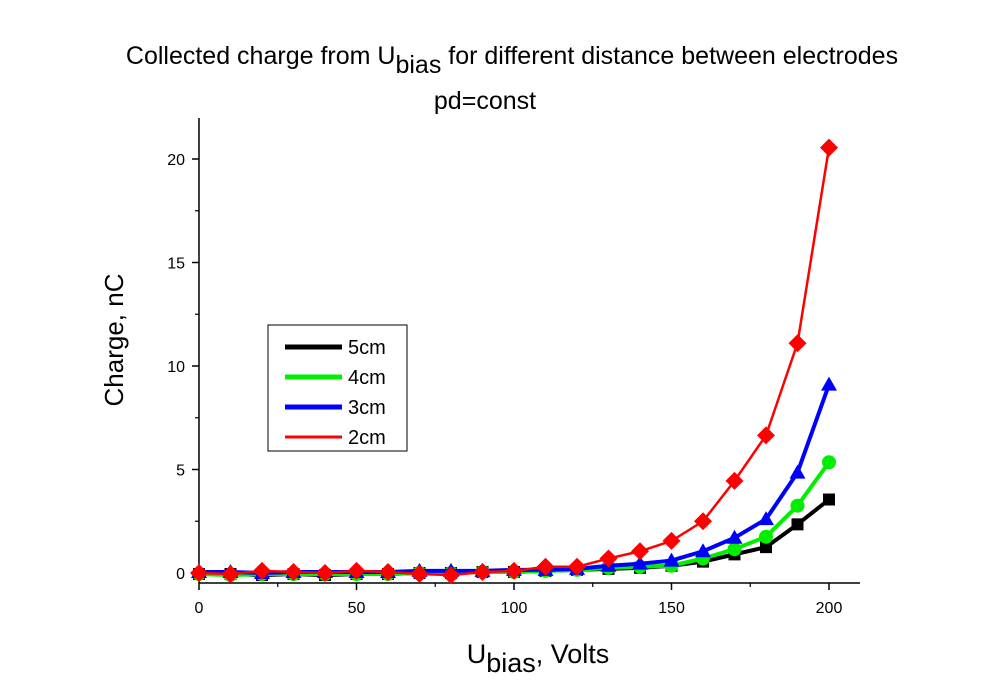 Image resolution: width=1000 pixels, height=692 pixels. Describe the element at coordinates (176, 160) in the screenshot. I see `y-tick-label: 20` at that location.